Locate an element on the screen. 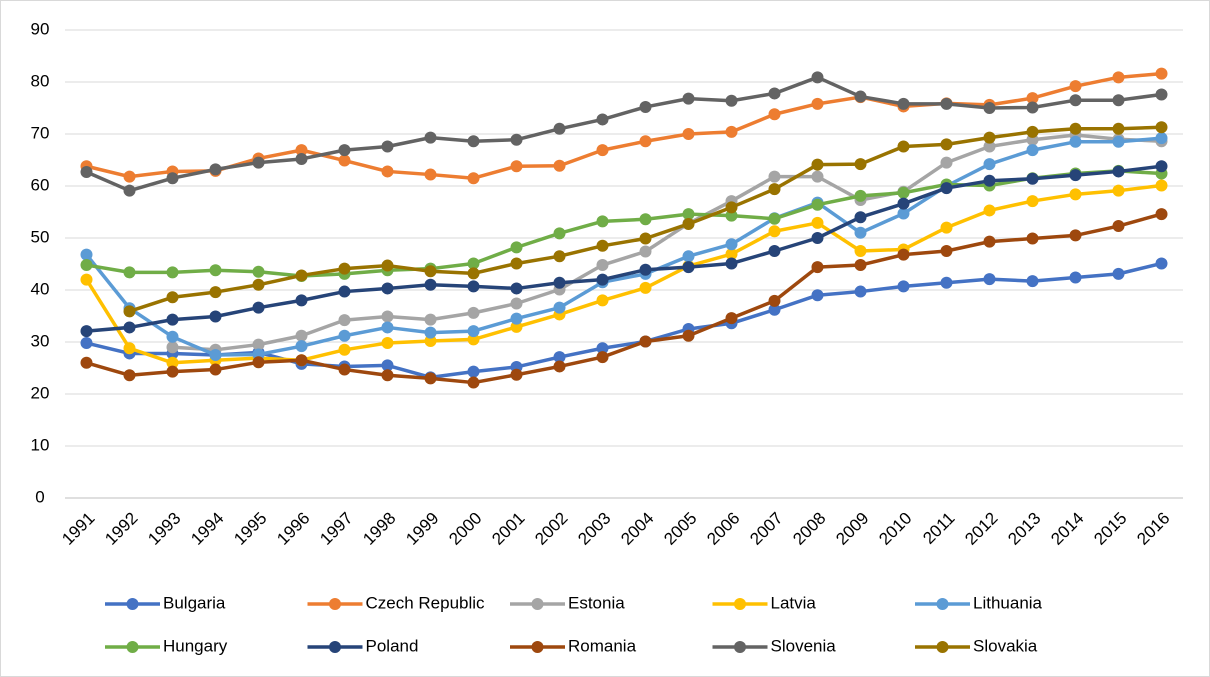  y-tick-label: 90 is located at coordinates (40, 28).